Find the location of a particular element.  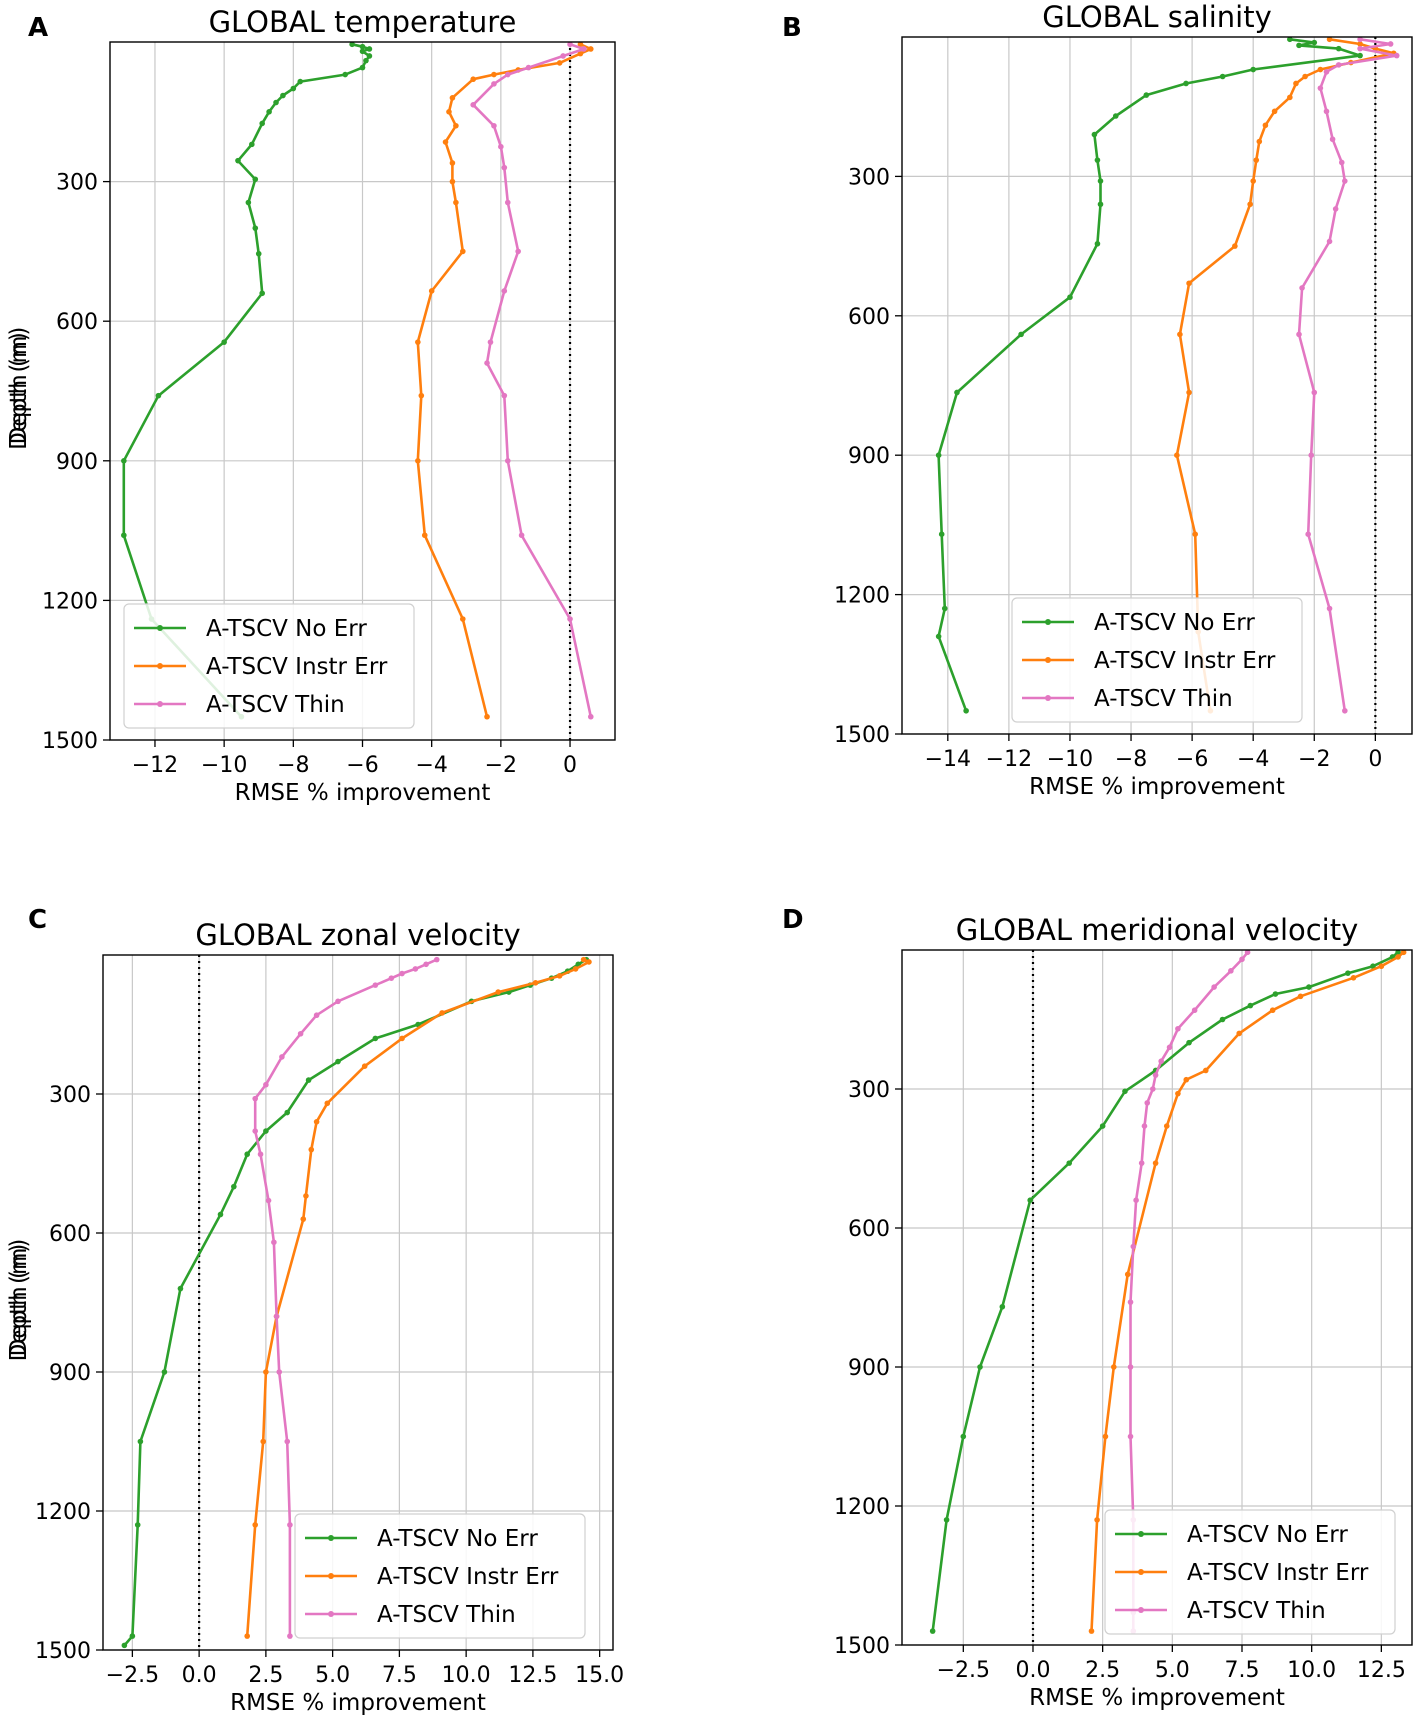

x-tick-label: 0.0 is located at coordinates (1032, 1670).